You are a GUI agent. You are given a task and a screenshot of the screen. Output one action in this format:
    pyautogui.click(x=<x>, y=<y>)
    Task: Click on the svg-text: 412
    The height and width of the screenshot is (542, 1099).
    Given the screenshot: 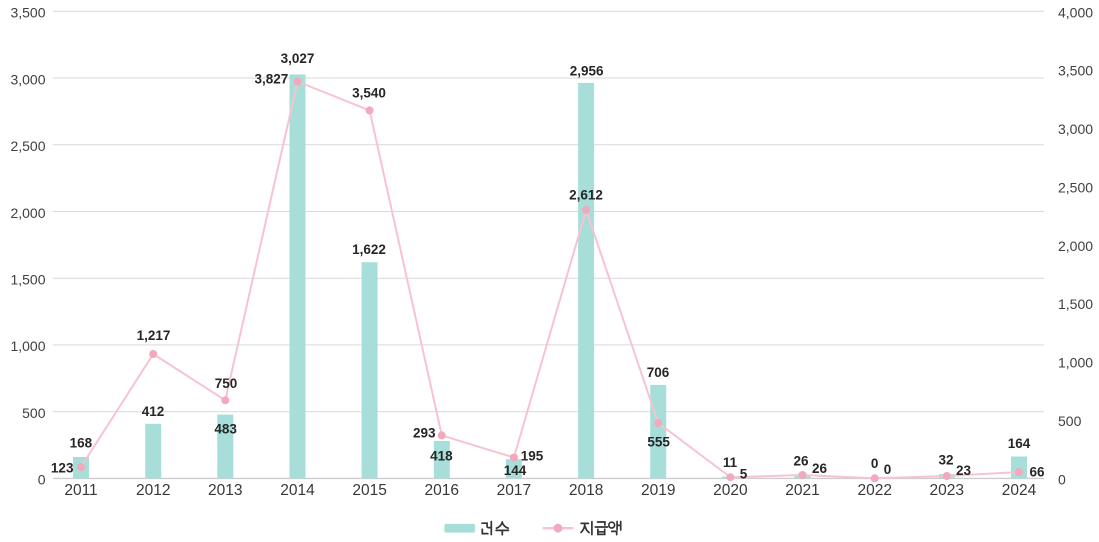 What is the action you would take?
    pyautogui.click(x=153, y=411)
    